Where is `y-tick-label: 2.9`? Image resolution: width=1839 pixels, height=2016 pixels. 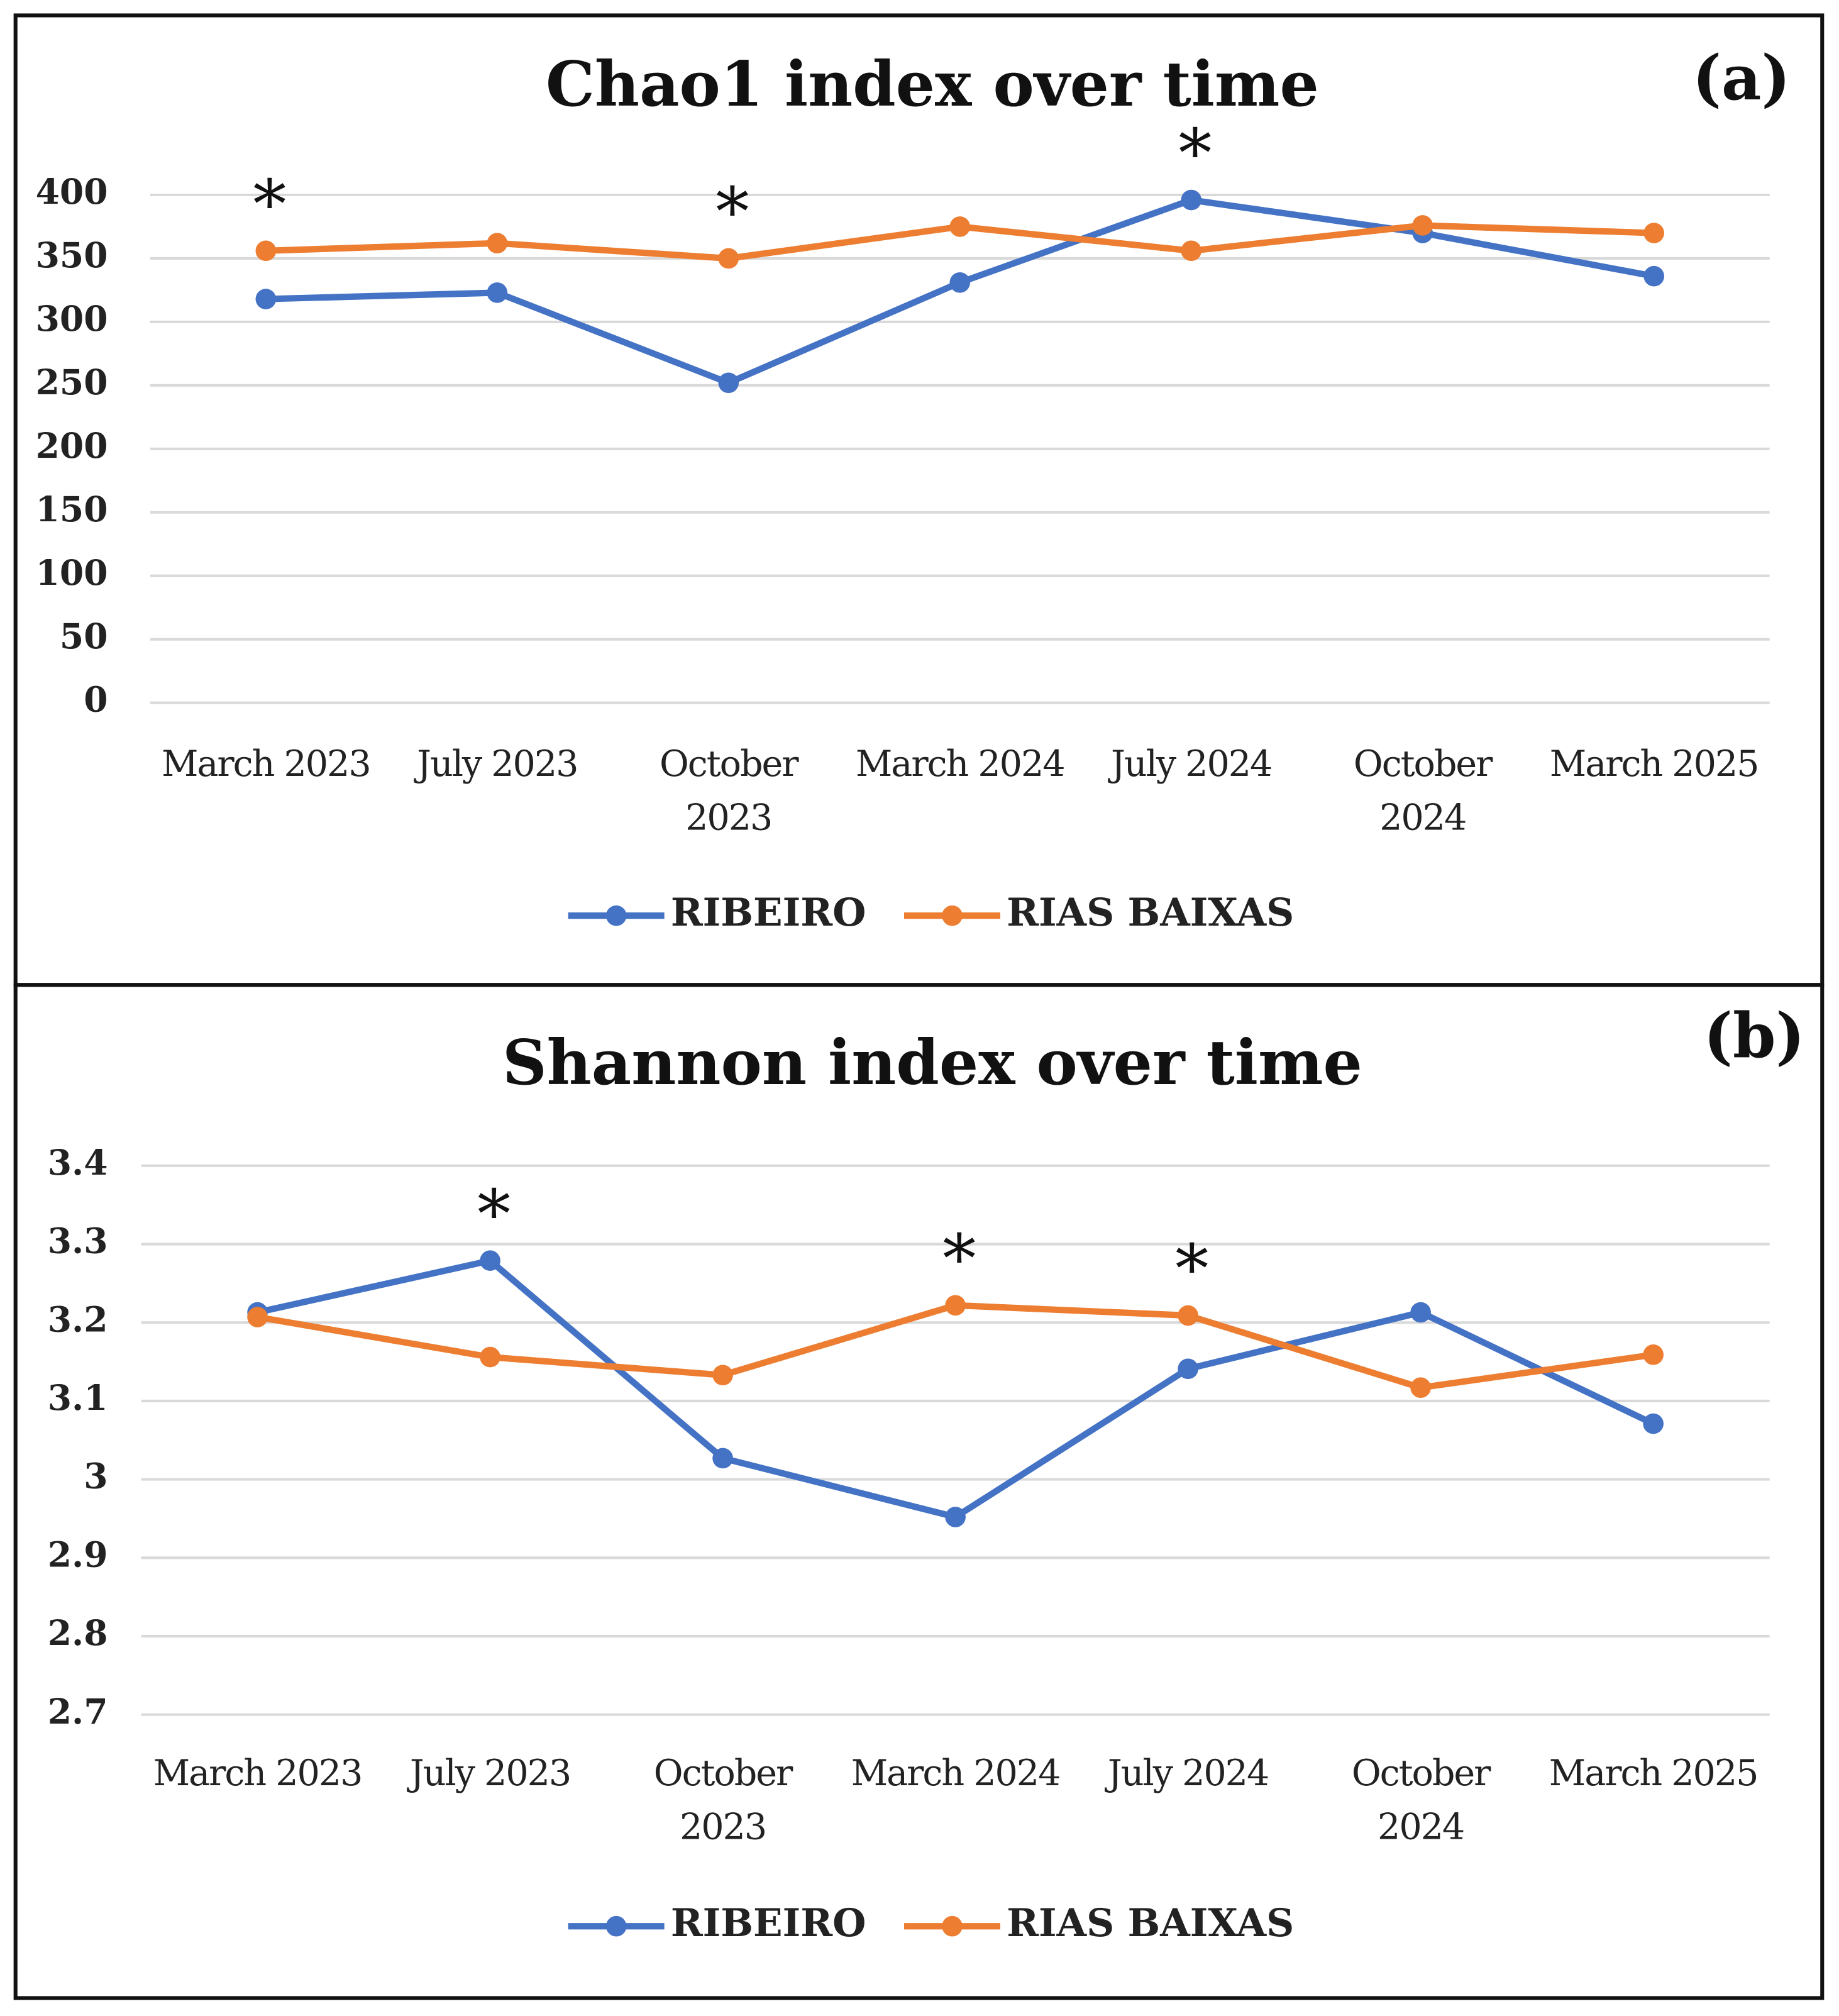
y-tick-label: 2.9 is located at coordinates (78, 1554).